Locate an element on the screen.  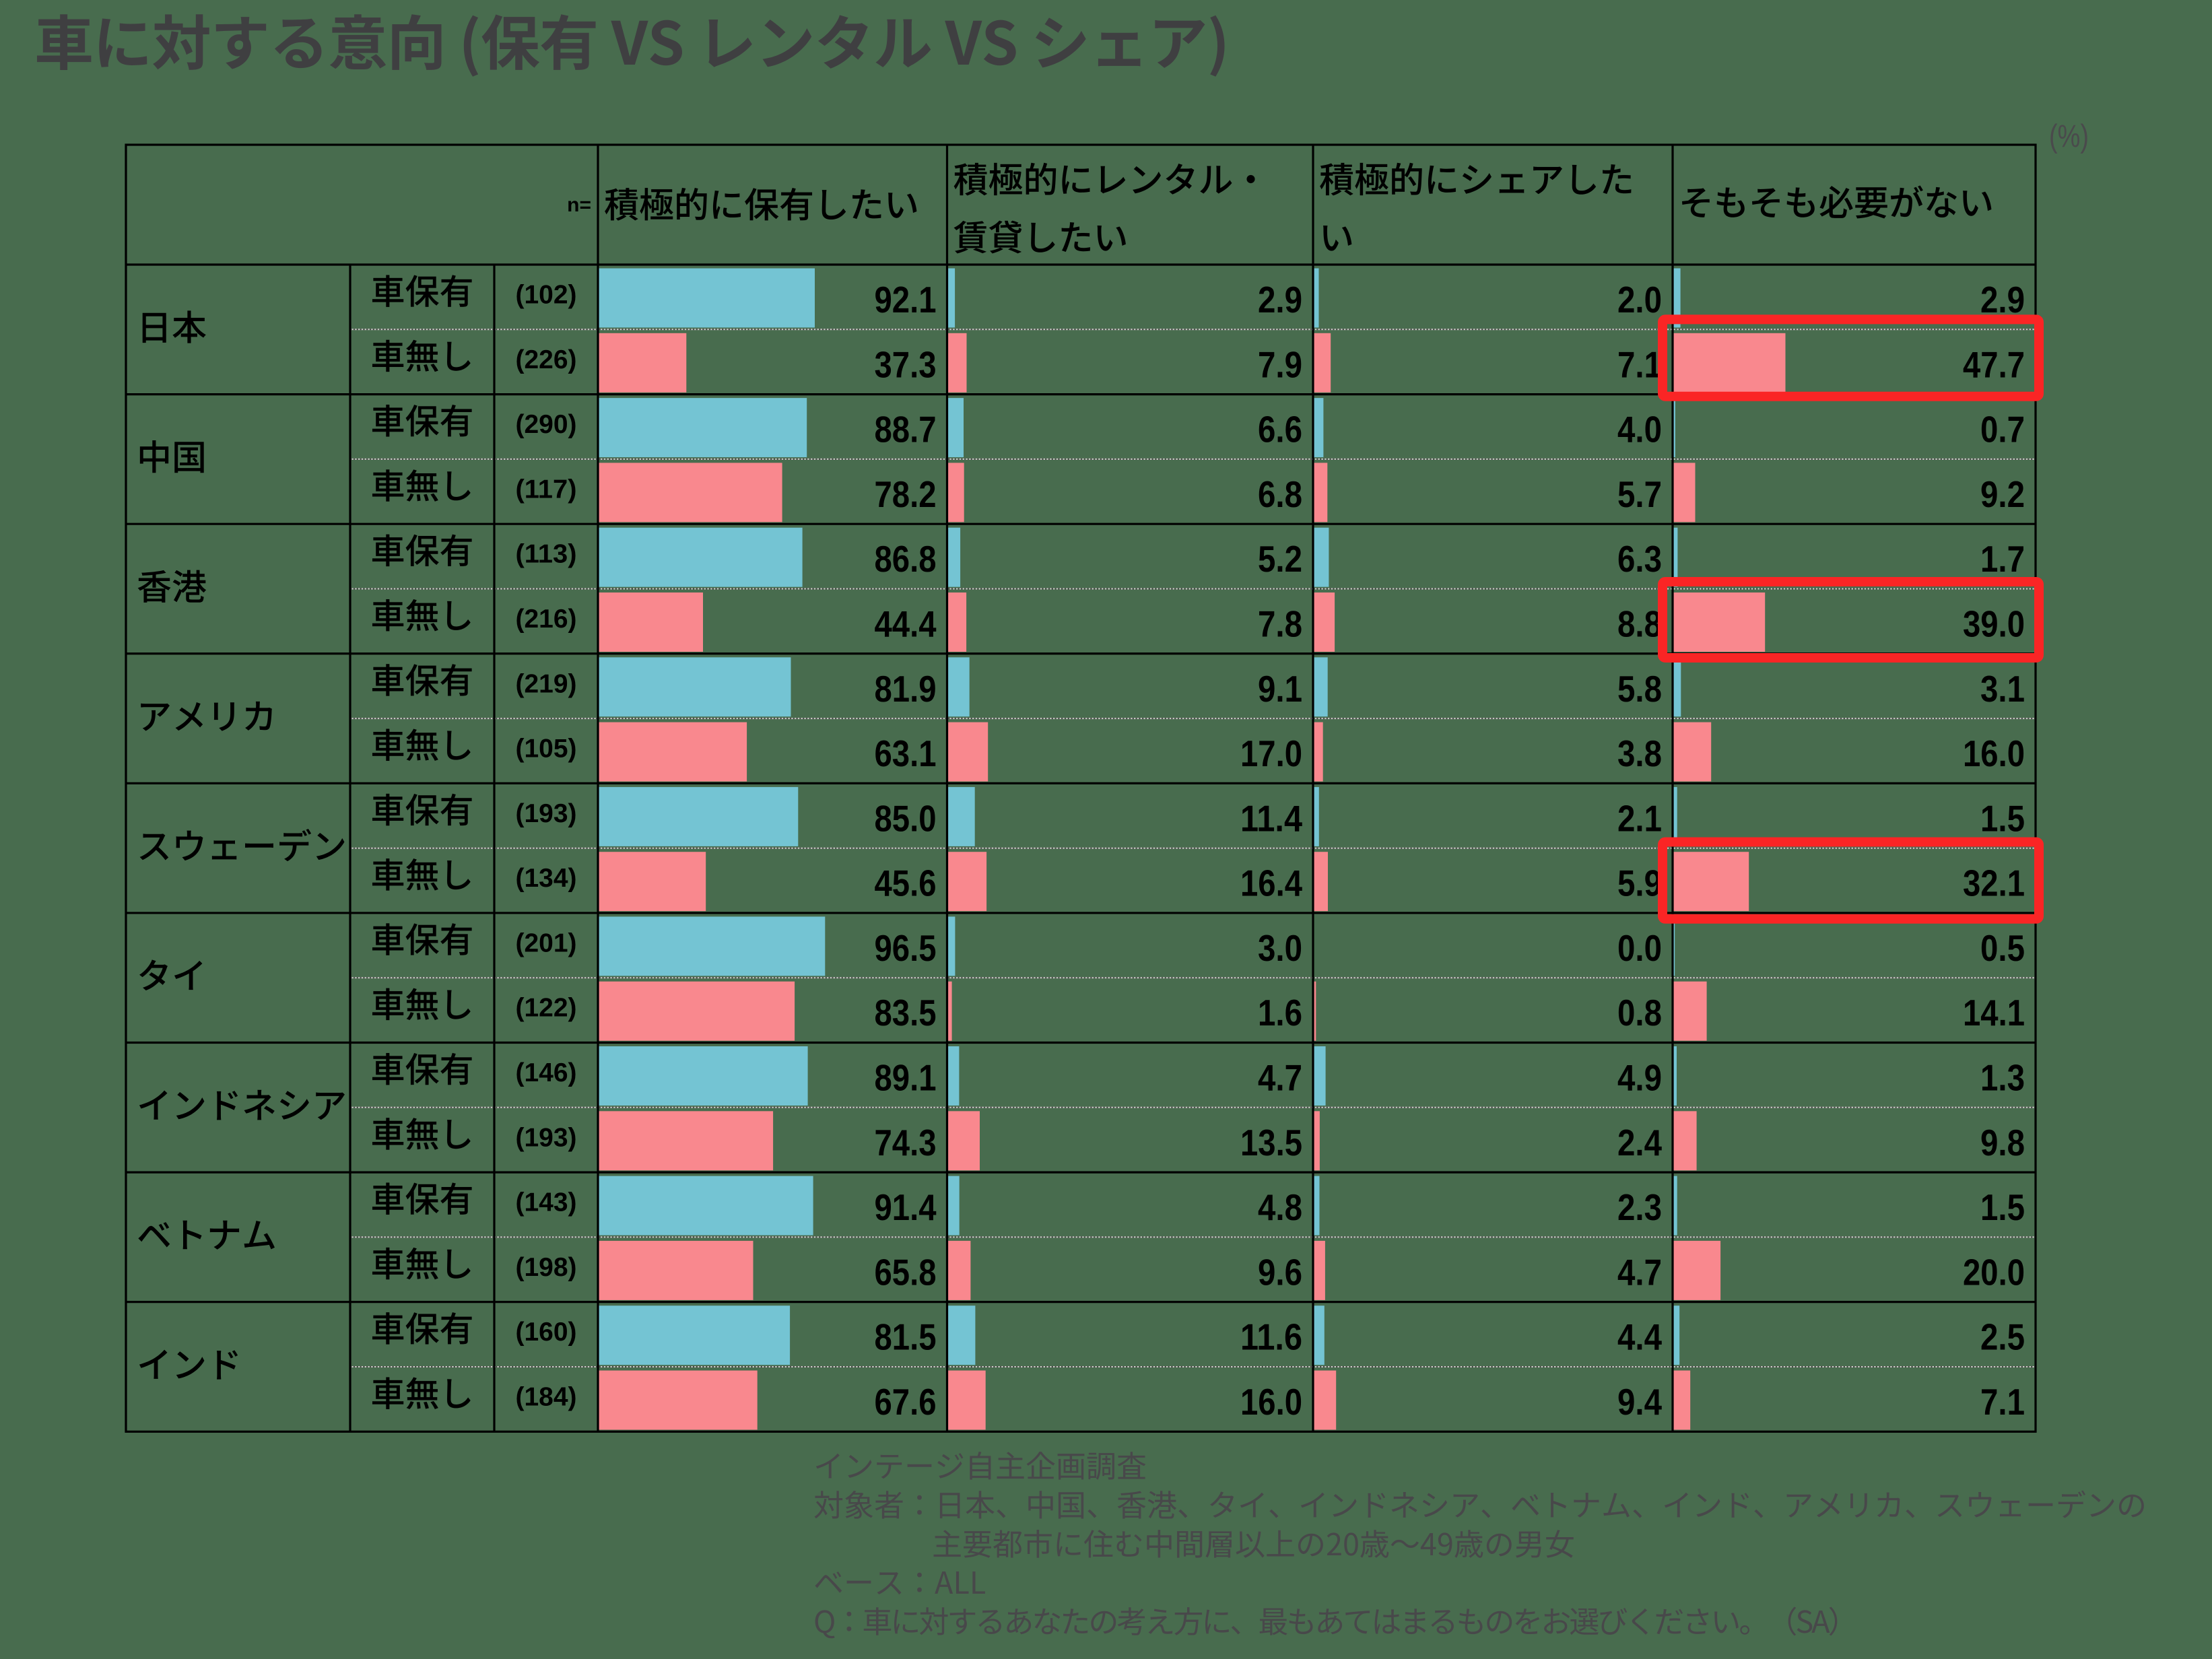
svg-text: 0.0 is located at coordinates (1639, 948).